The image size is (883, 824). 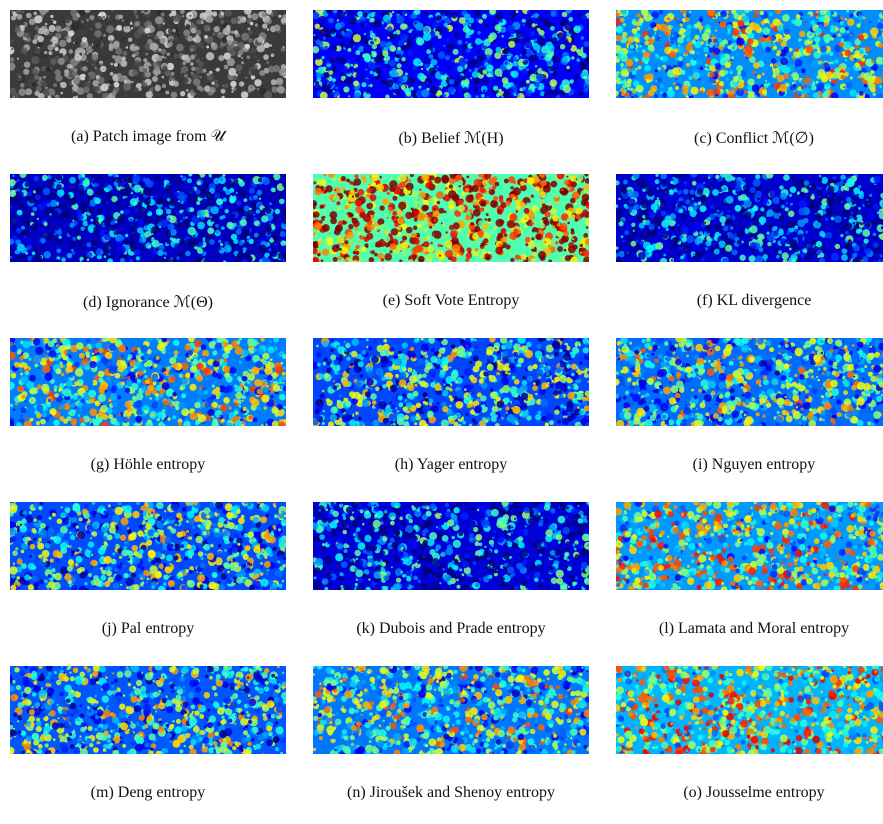 I want to click on panel-a-caption: (a) Patch image from 𝒰, so click(x=148, y=137).